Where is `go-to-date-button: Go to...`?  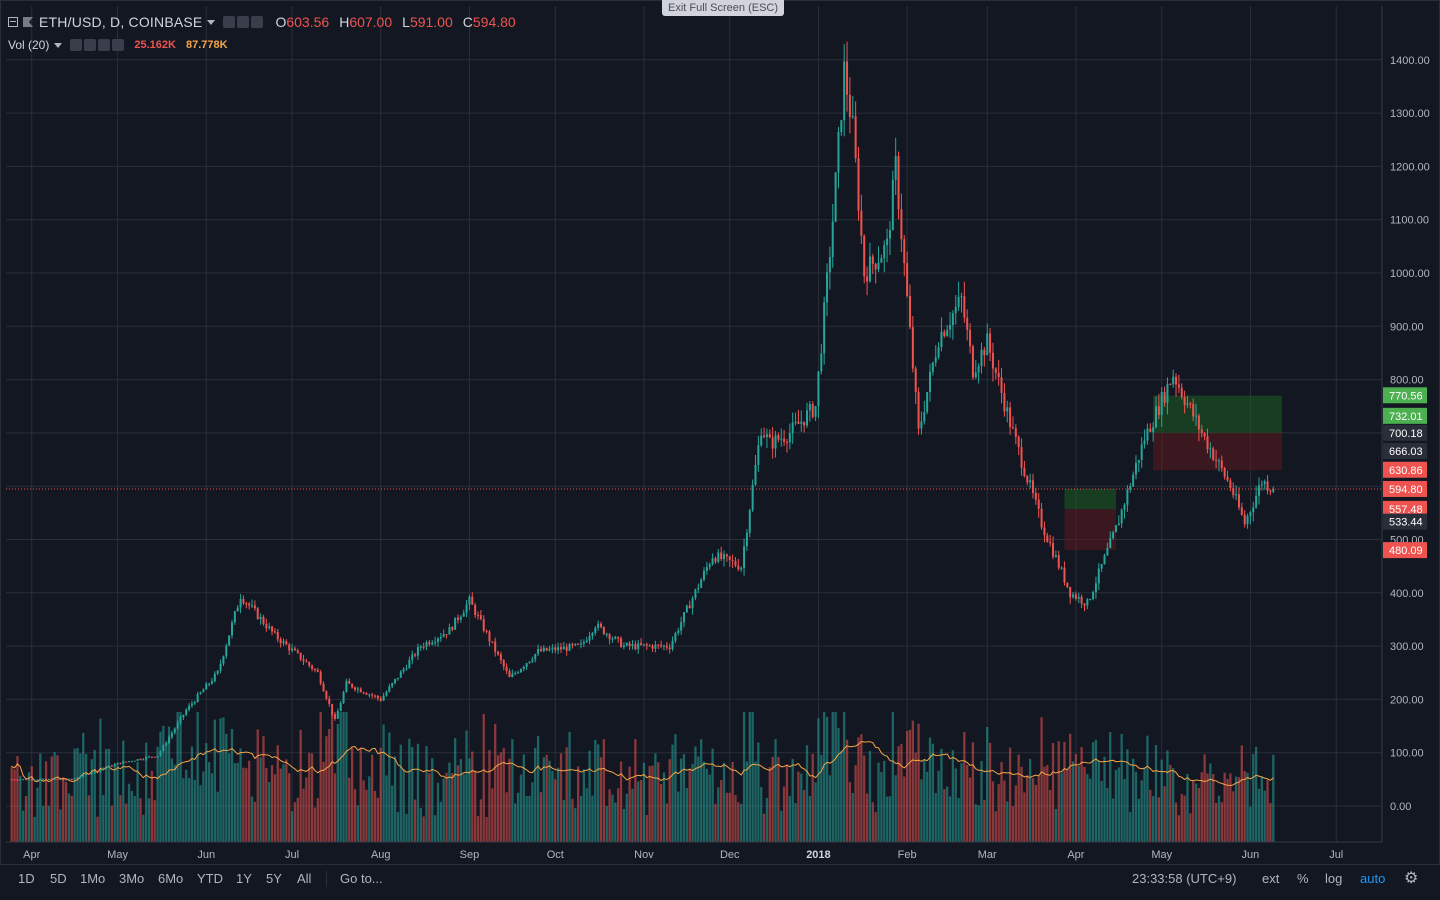
go-to-date-button: Go to... is located at coordinates (361, 878).